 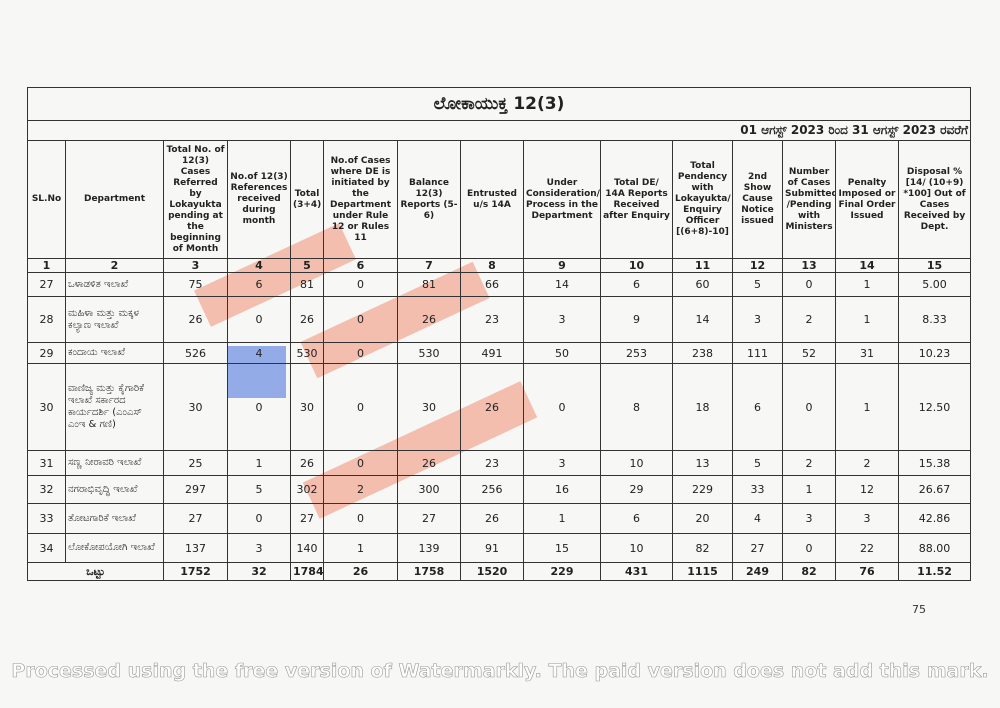 I want to click on column-number: 6, so click(x=360, y=265).